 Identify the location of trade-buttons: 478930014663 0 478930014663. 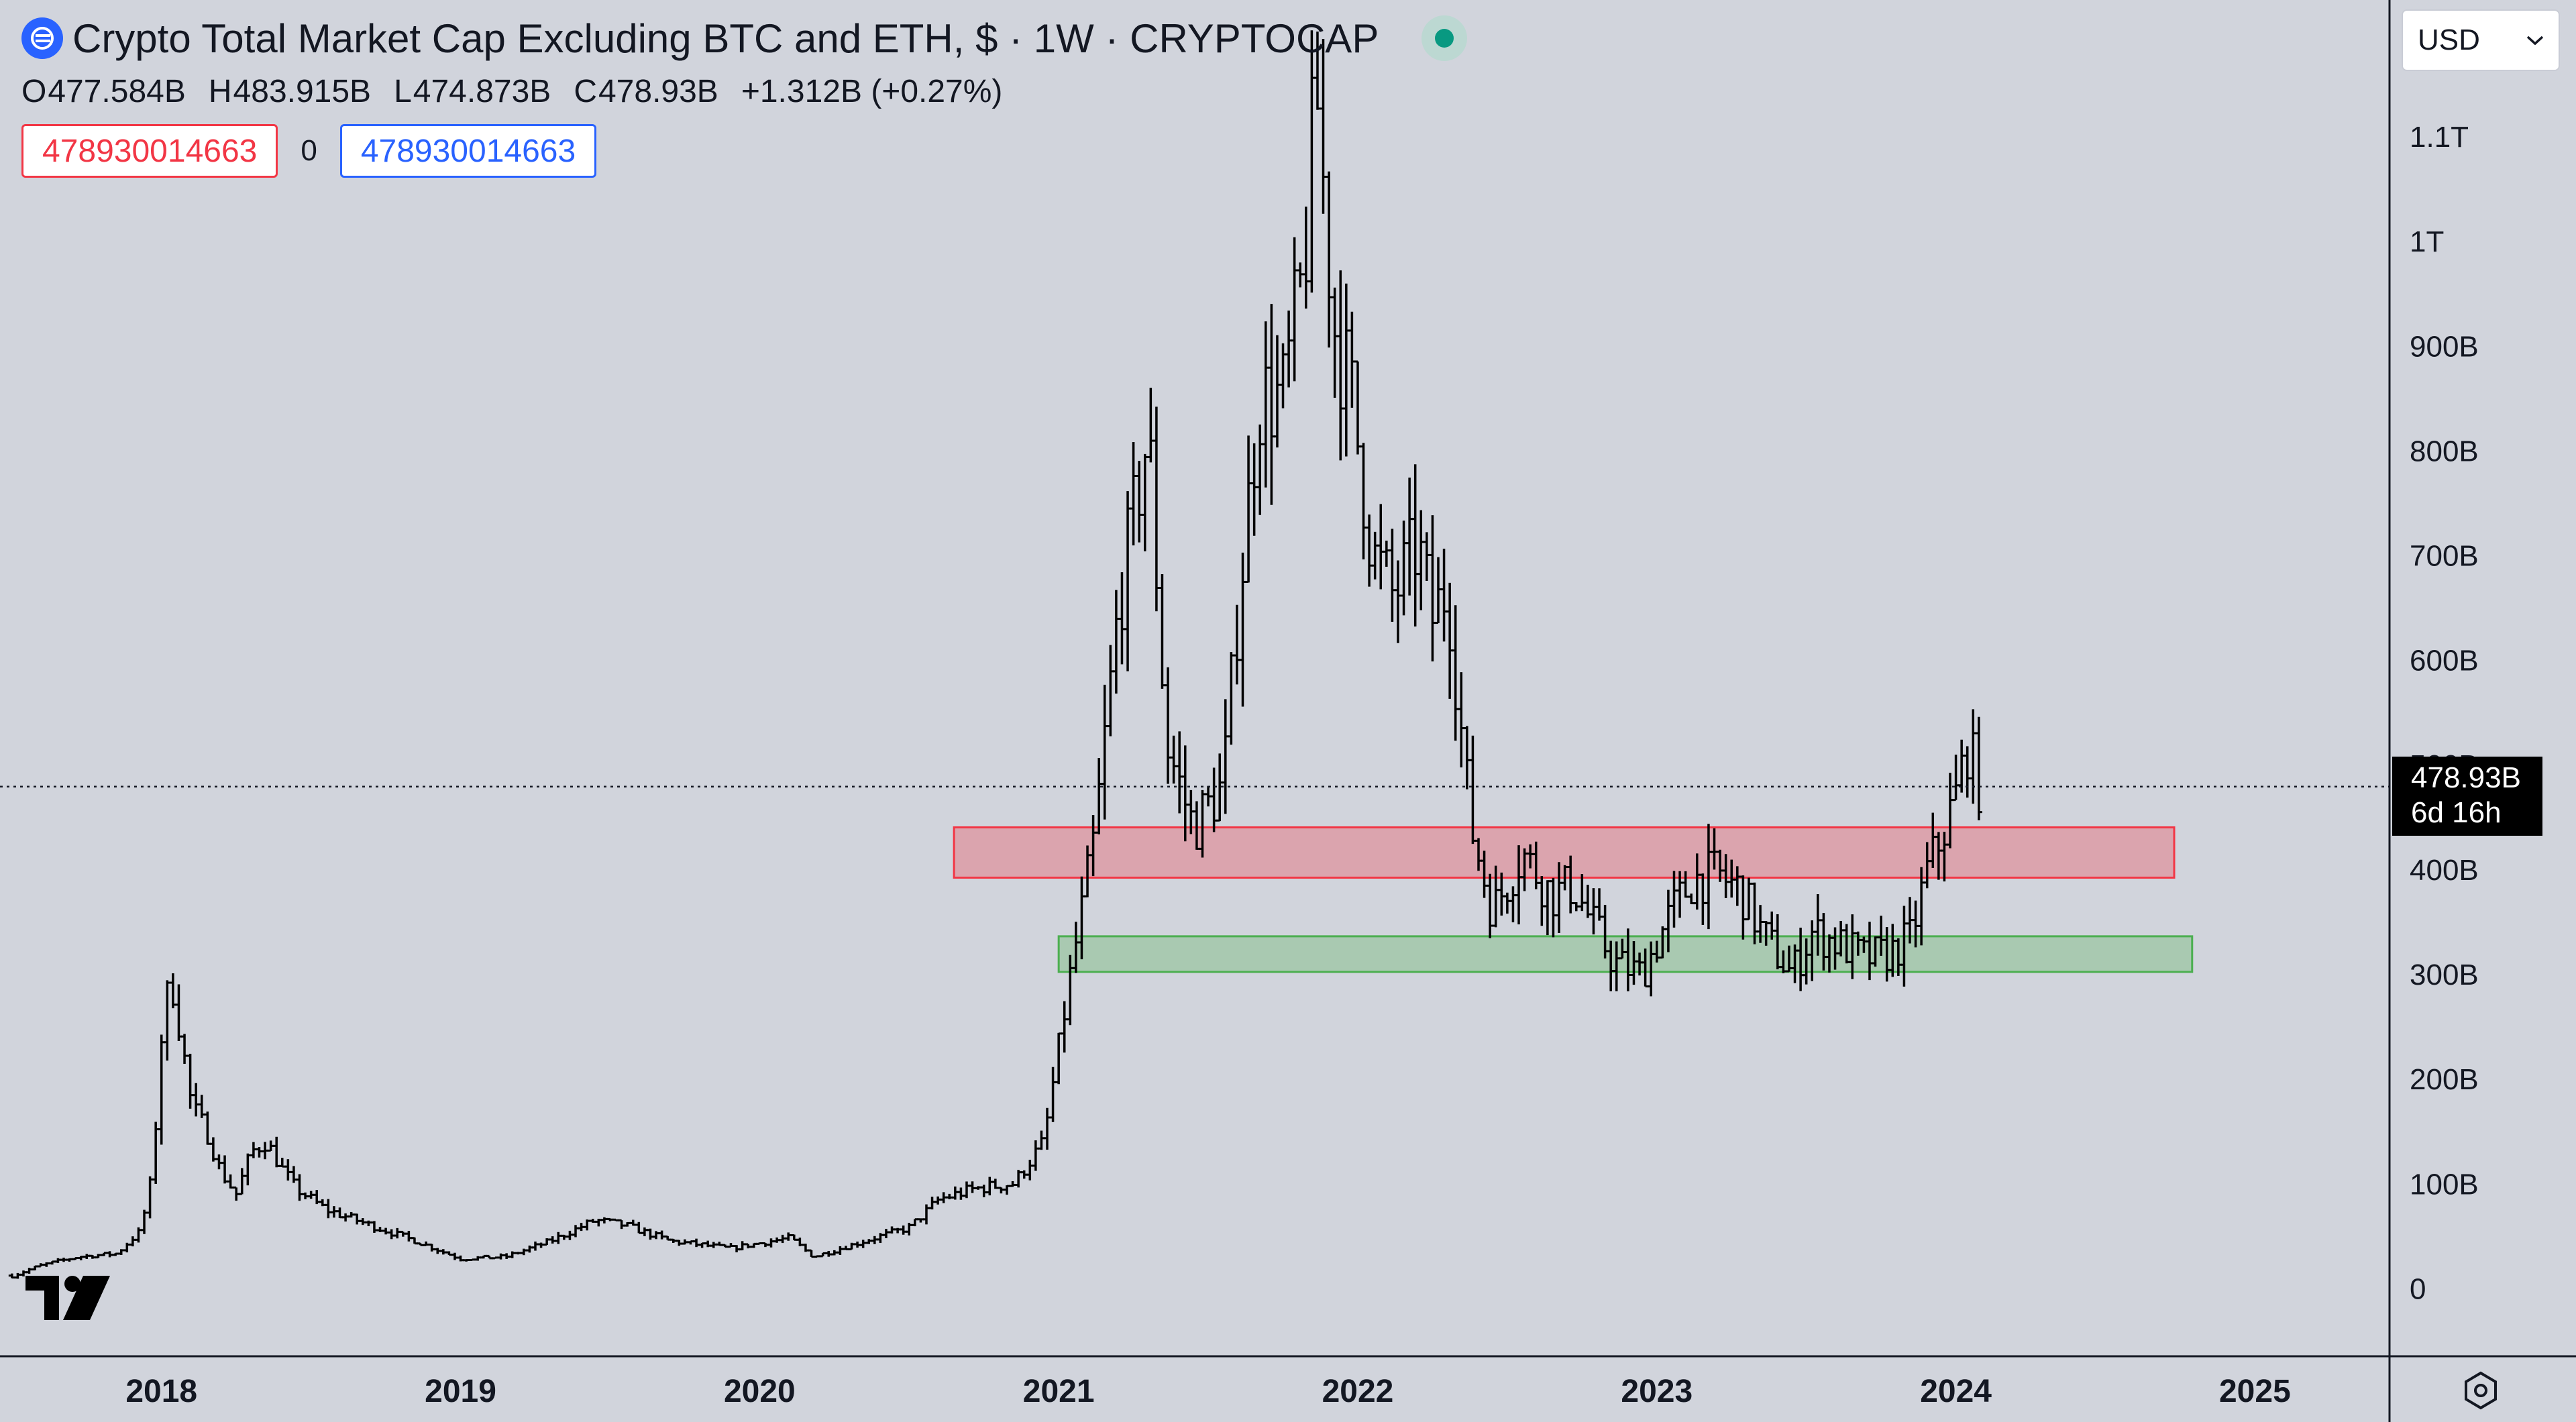
(309, 151).